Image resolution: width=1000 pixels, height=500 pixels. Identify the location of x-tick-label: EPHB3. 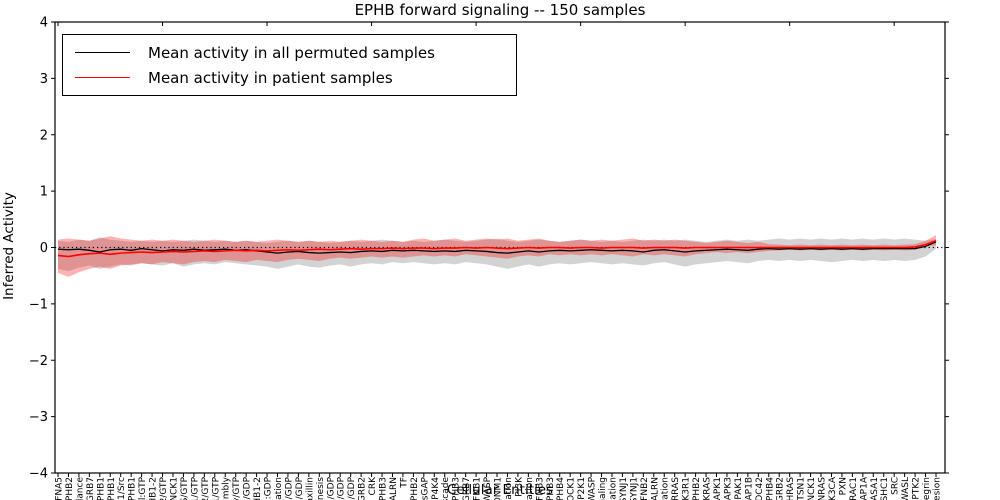
(551, 488).